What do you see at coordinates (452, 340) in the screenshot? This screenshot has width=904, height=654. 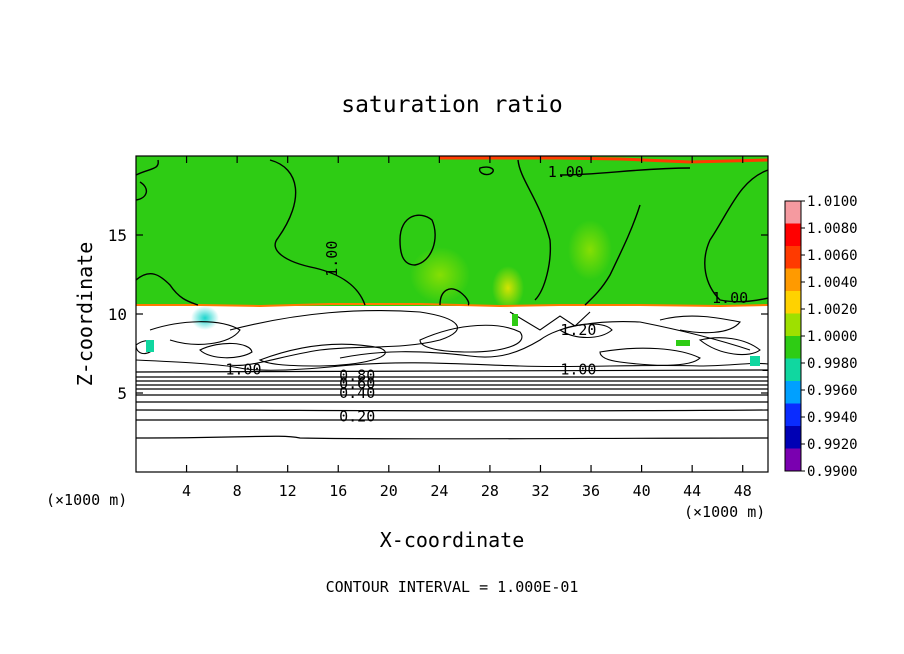 I see `cloud-contours` at bounding box center [452, 340].